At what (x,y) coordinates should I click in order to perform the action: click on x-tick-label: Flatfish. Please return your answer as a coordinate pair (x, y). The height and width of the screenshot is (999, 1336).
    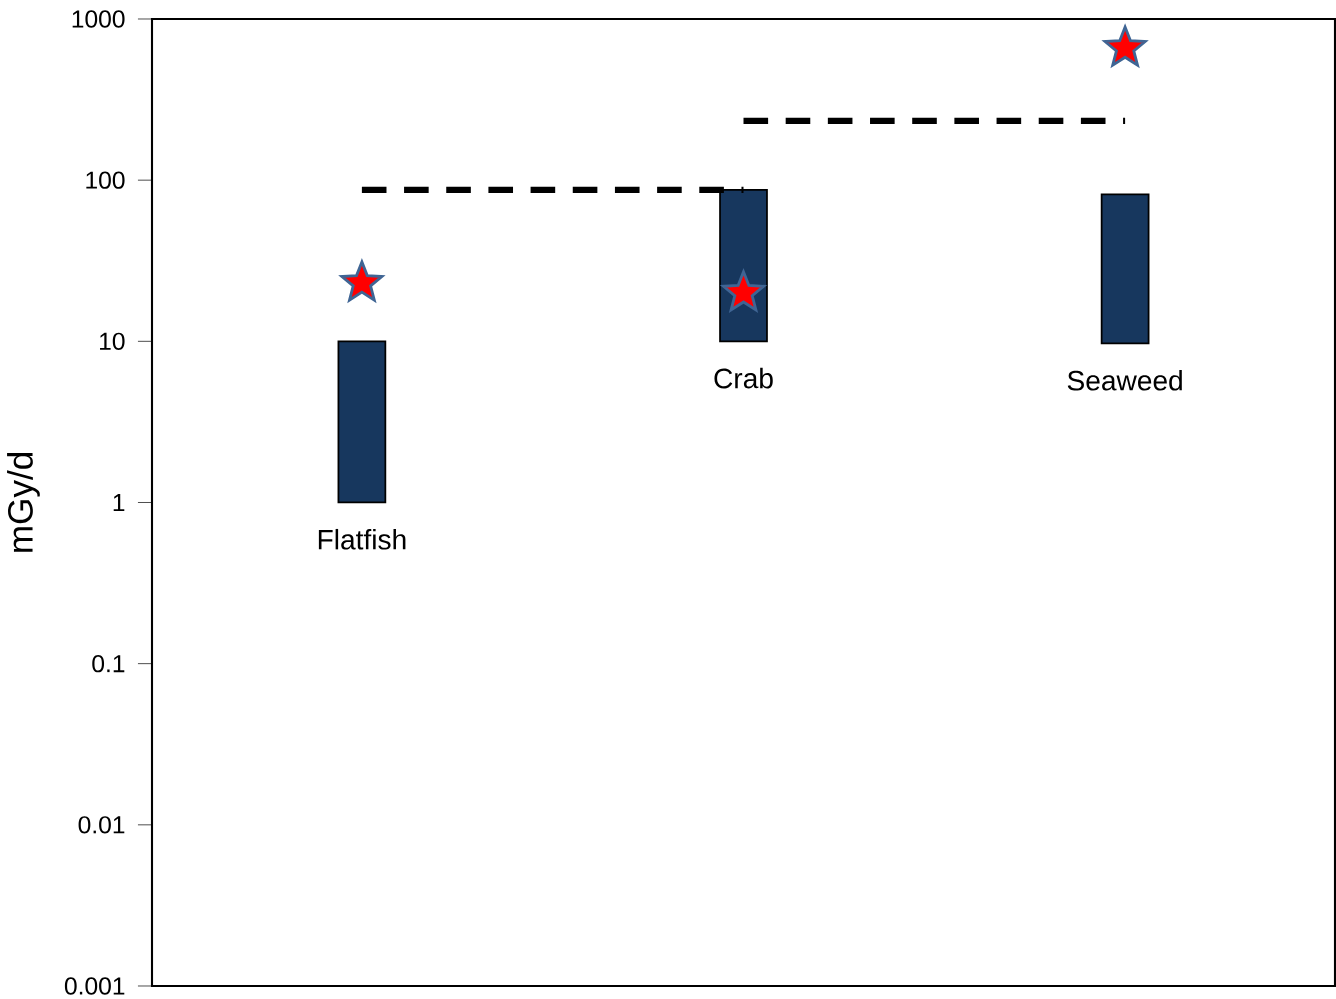
    Looking at the image, I should click on (362, 539).